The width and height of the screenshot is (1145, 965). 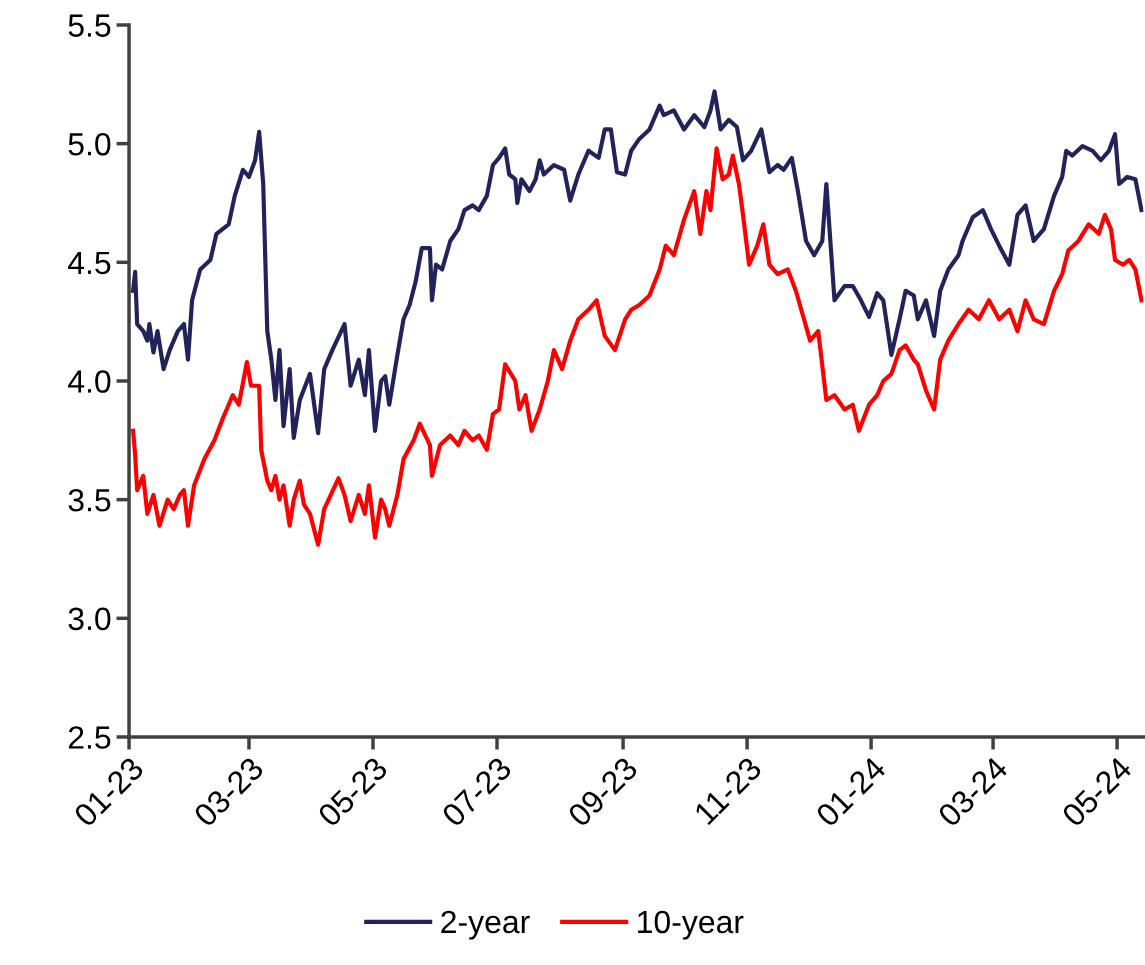 What do you see at coordinates (89, 619) in the screenshot?
I see `y-tick-label: 3.0` at bounding box center [89, 619].